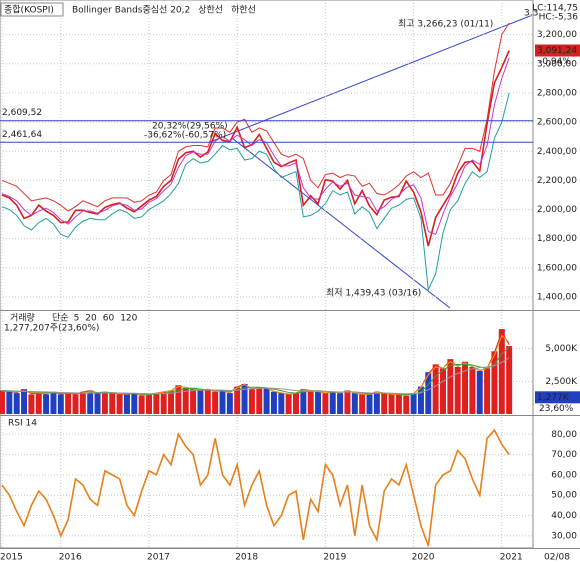  I want to click on legend-entry: 60, so click(109, 319).